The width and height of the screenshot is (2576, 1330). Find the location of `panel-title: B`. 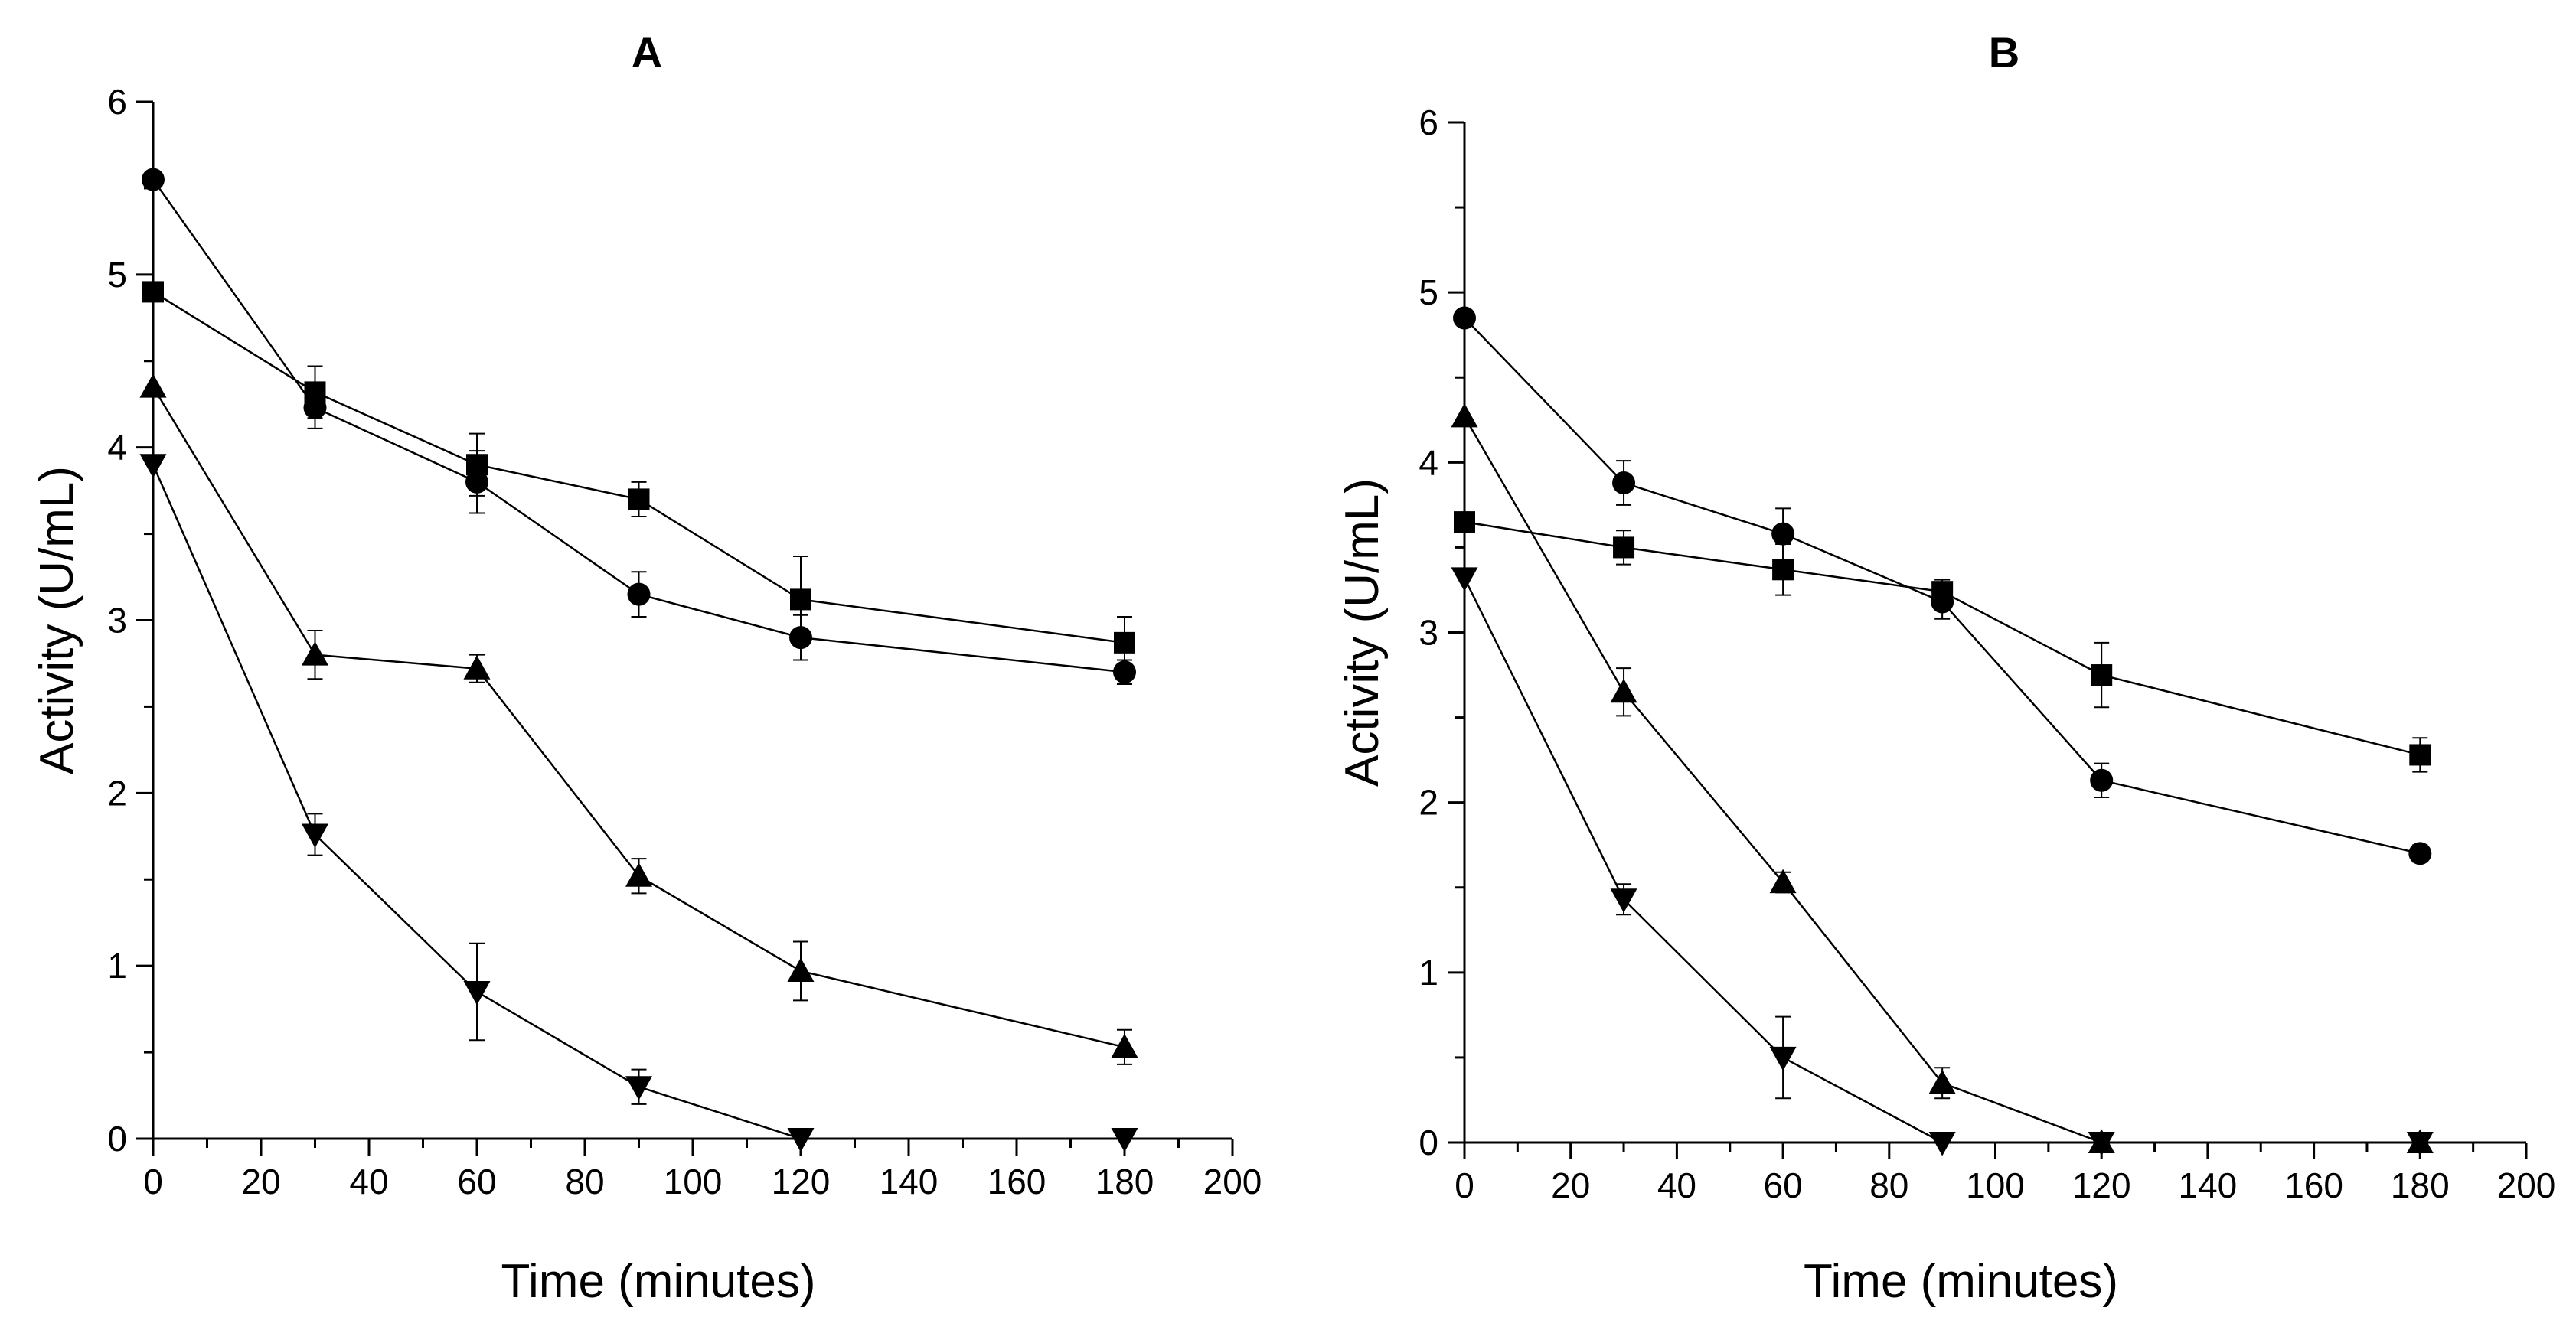

panel-title: B is located at coordinates (2004, 52).